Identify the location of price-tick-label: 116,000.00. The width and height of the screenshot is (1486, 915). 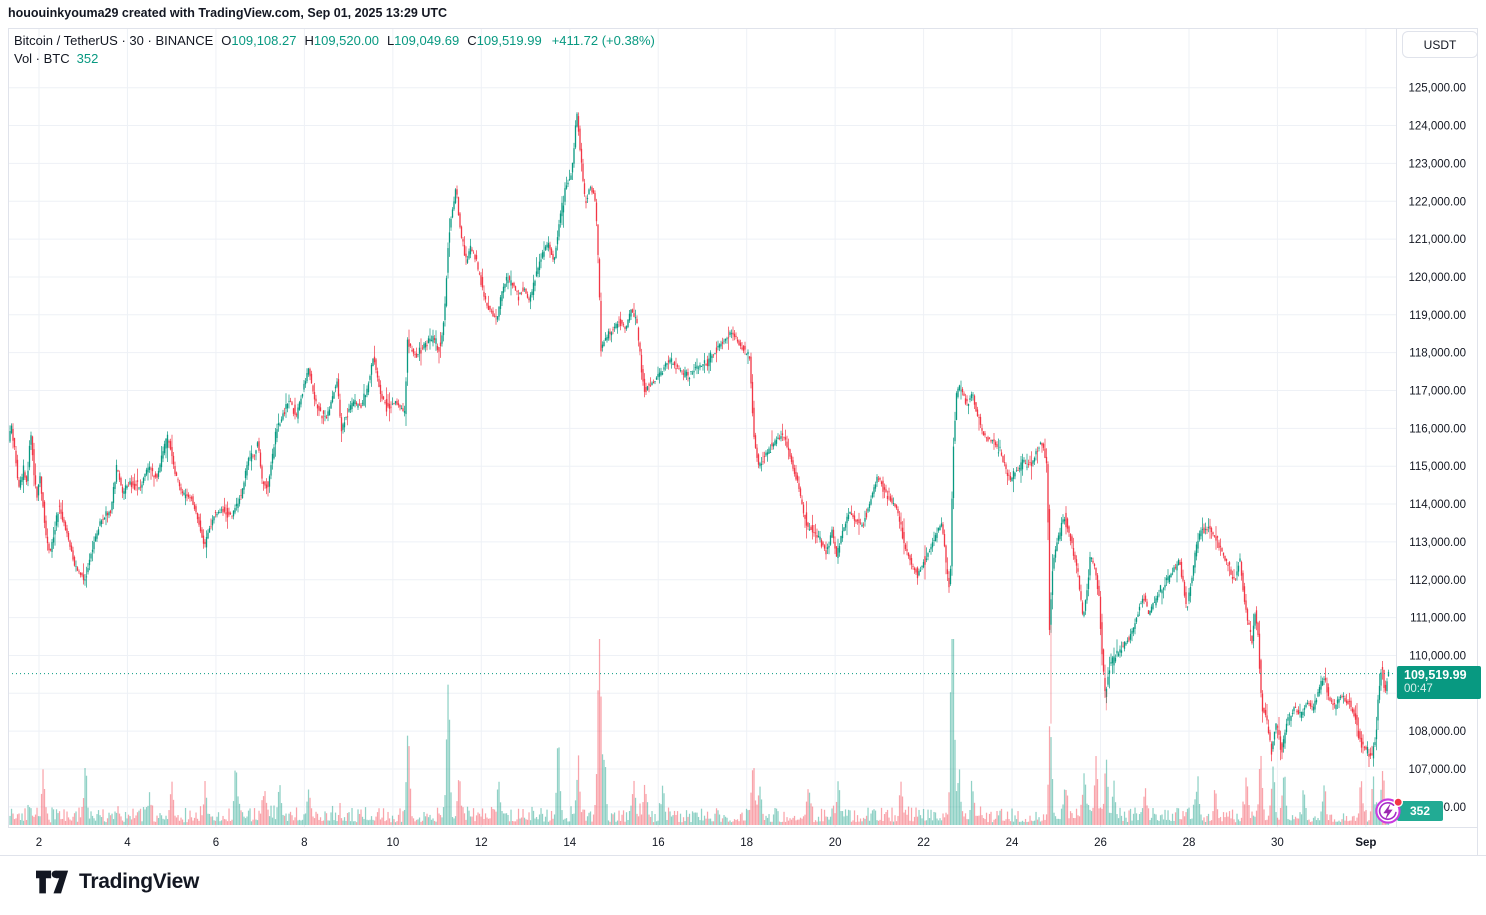
(1437, 429).